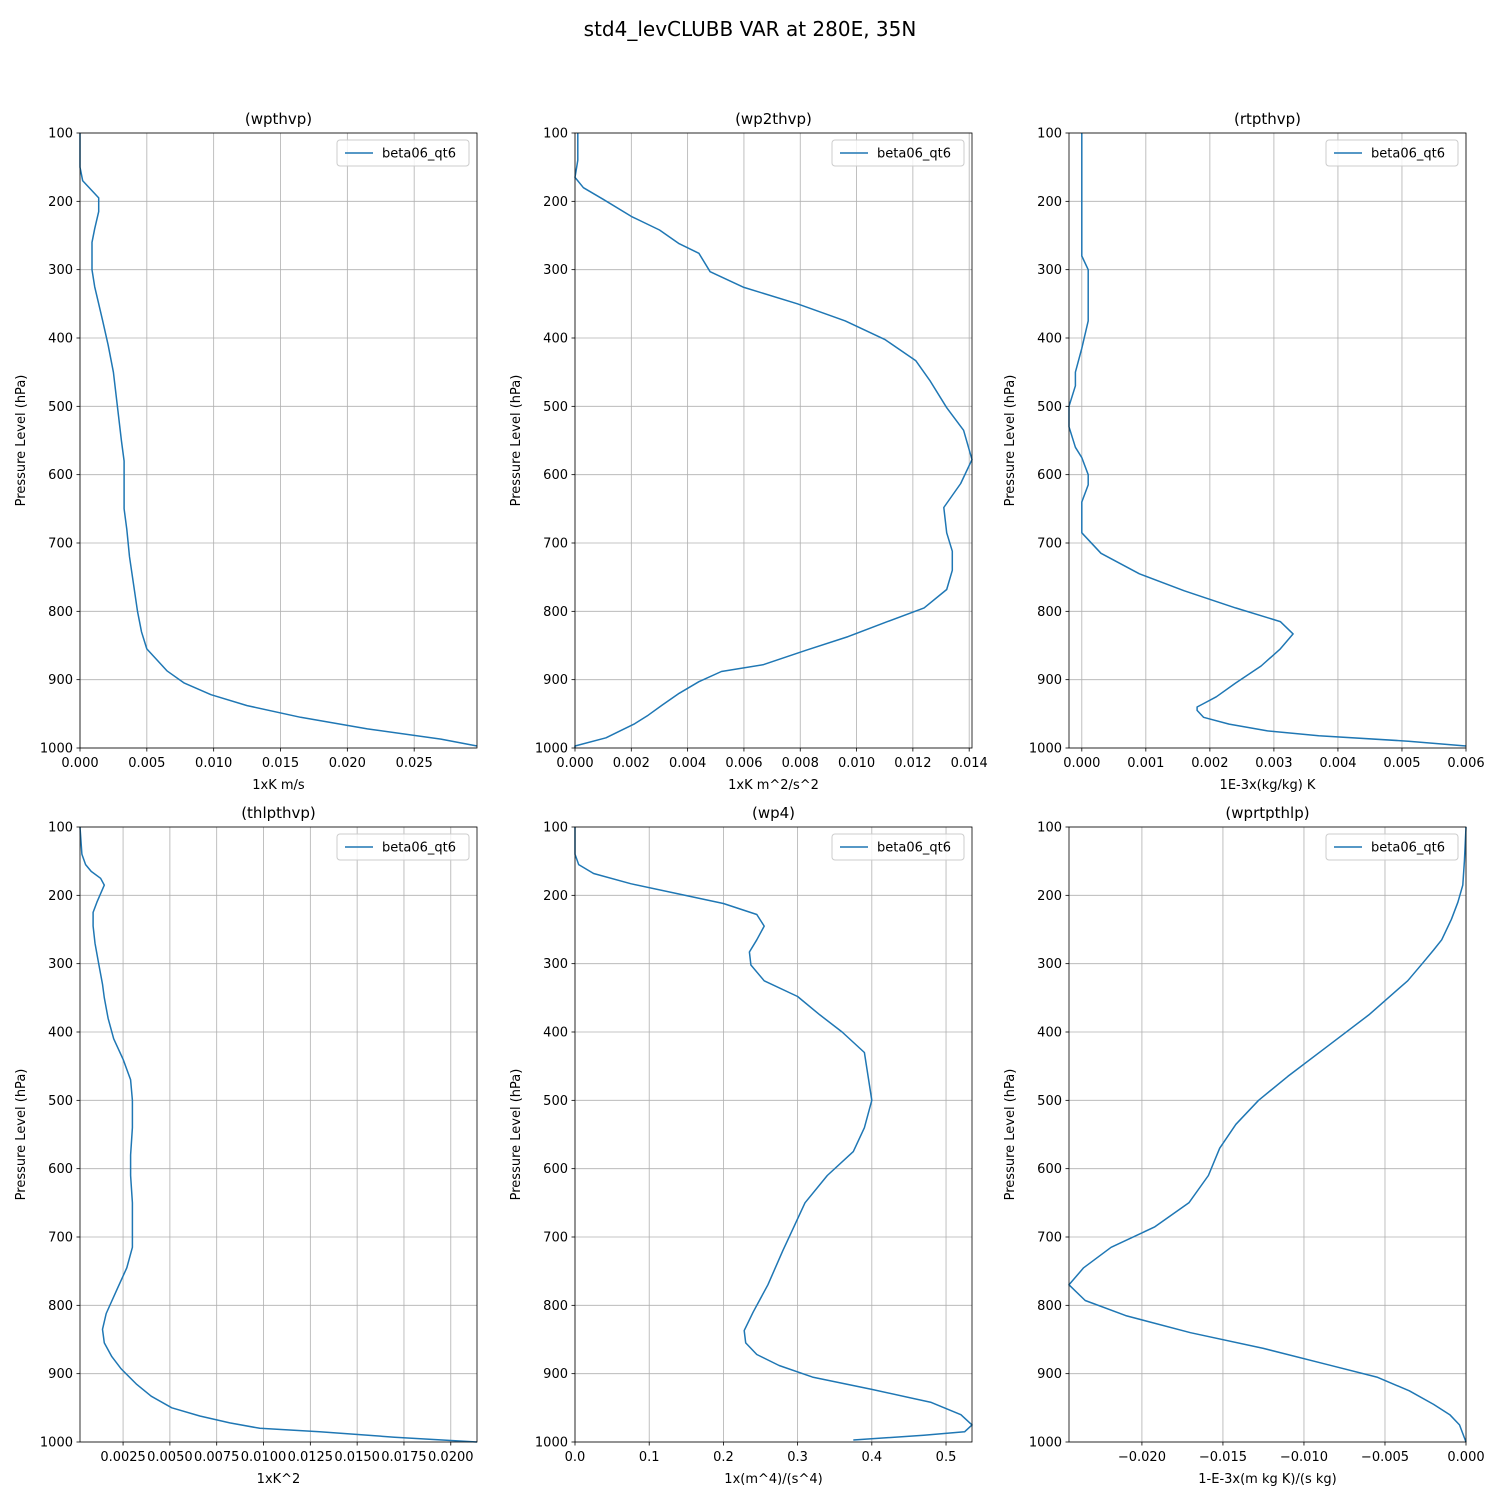 The image size is (1500, 1500). Describe the element at coordinates (800, 763) in the screenshot. I see `x-tick-label: 0.008` at that location.